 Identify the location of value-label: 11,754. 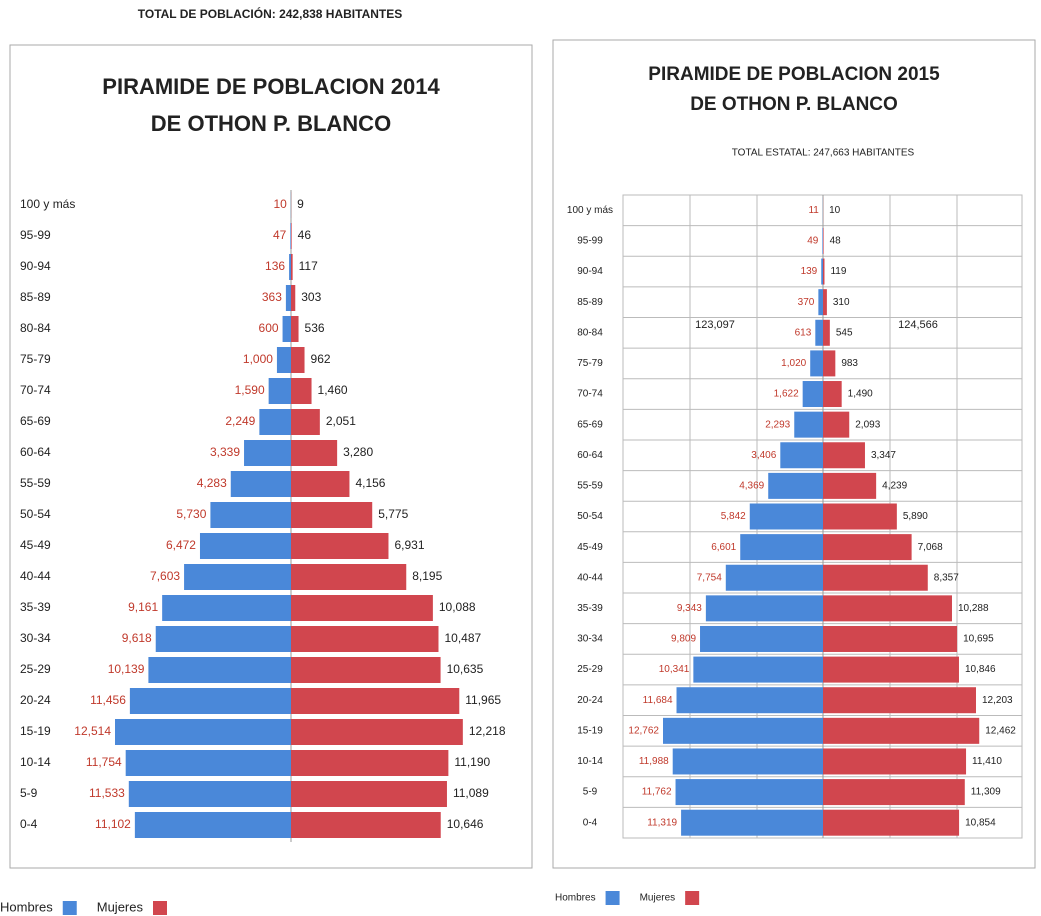
(104, 762).